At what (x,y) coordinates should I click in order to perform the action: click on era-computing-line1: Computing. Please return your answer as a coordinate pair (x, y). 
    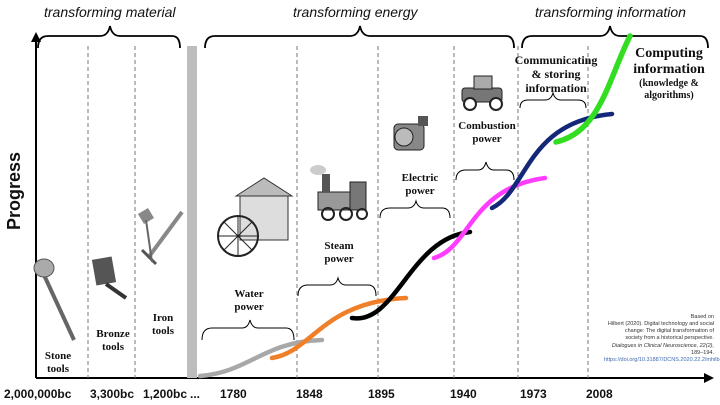
    Looking at the image, I should click on (669, 53).